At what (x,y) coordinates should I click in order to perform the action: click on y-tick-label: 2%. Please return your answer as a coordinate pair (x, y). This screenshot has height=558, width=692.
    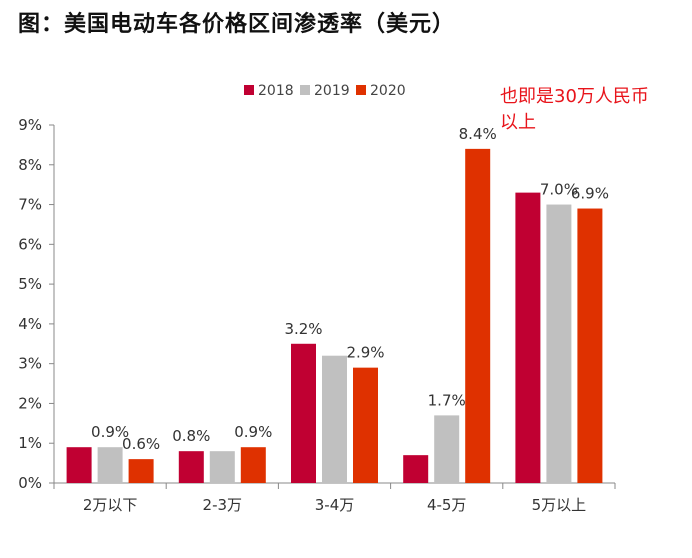
    Looking at the image, I should click on (30, 403).